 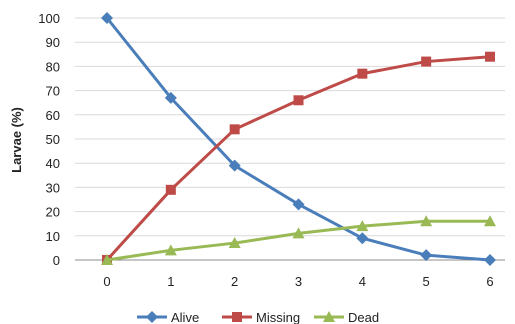 What do you see at coordinates (237, 317) in the screenshot?
I see `legend-marker-missing` at bounding box center [237, 317].